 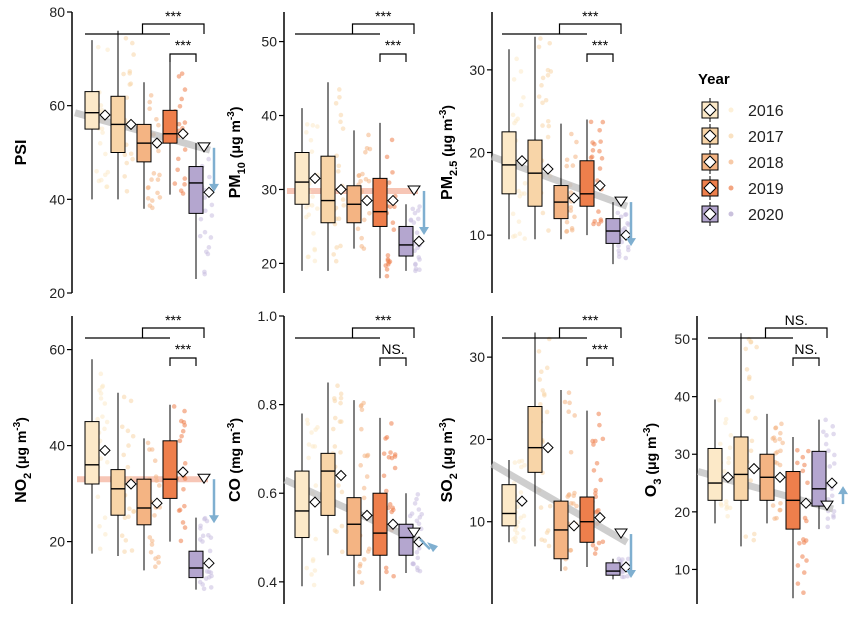 I want to click on box-2019, so click(x=380, y=524).